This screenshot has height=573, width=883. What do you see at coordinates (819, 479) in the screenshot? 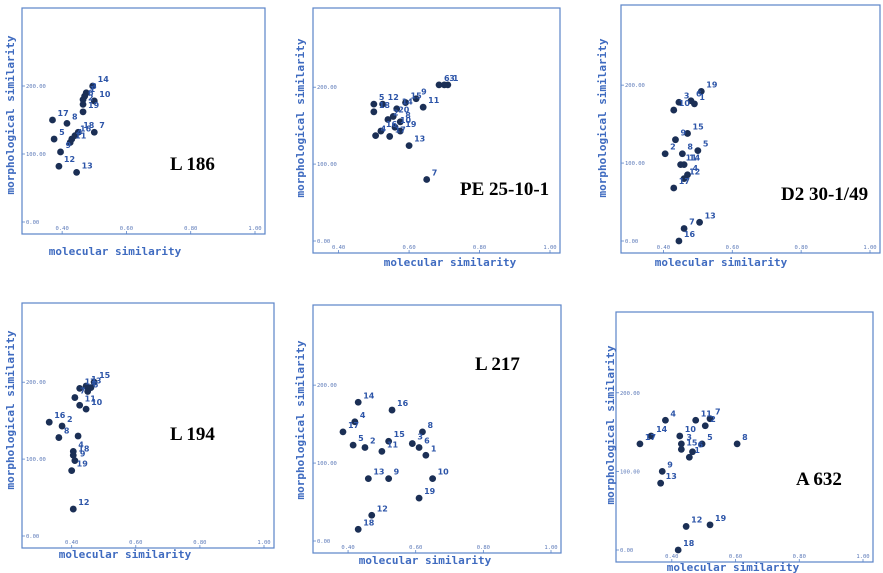
I see `panel-title: A 632` at bounding box center [819, 479].